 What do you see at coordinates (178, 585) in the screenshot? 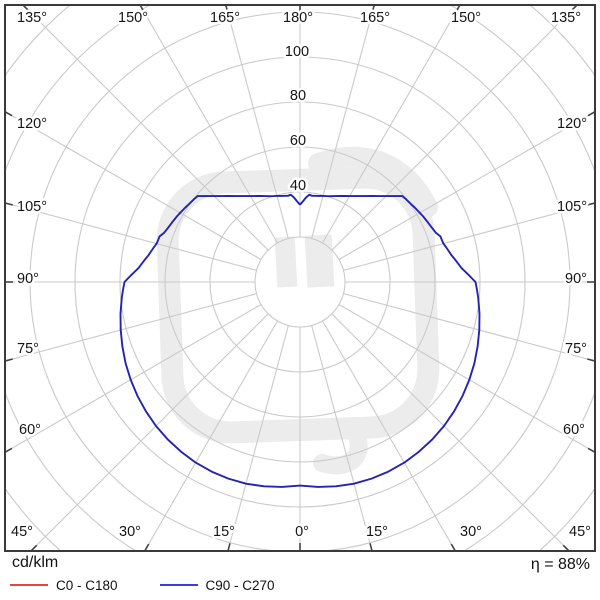
I see `legend-line-c90-c270` at bounding box center [178, 585].